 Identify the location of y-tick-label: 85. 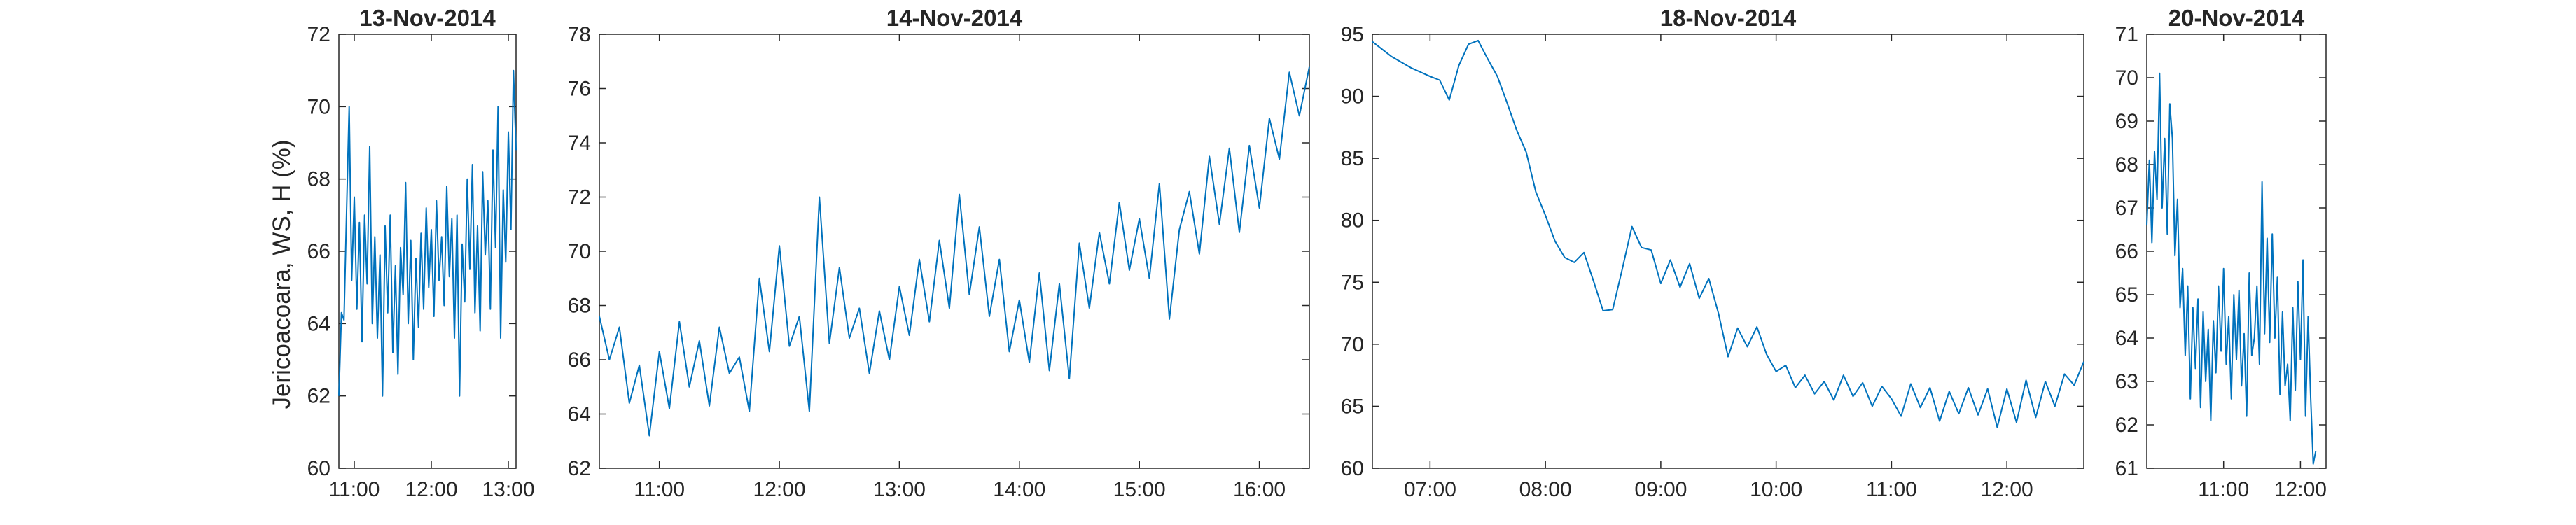
(1352, 158).